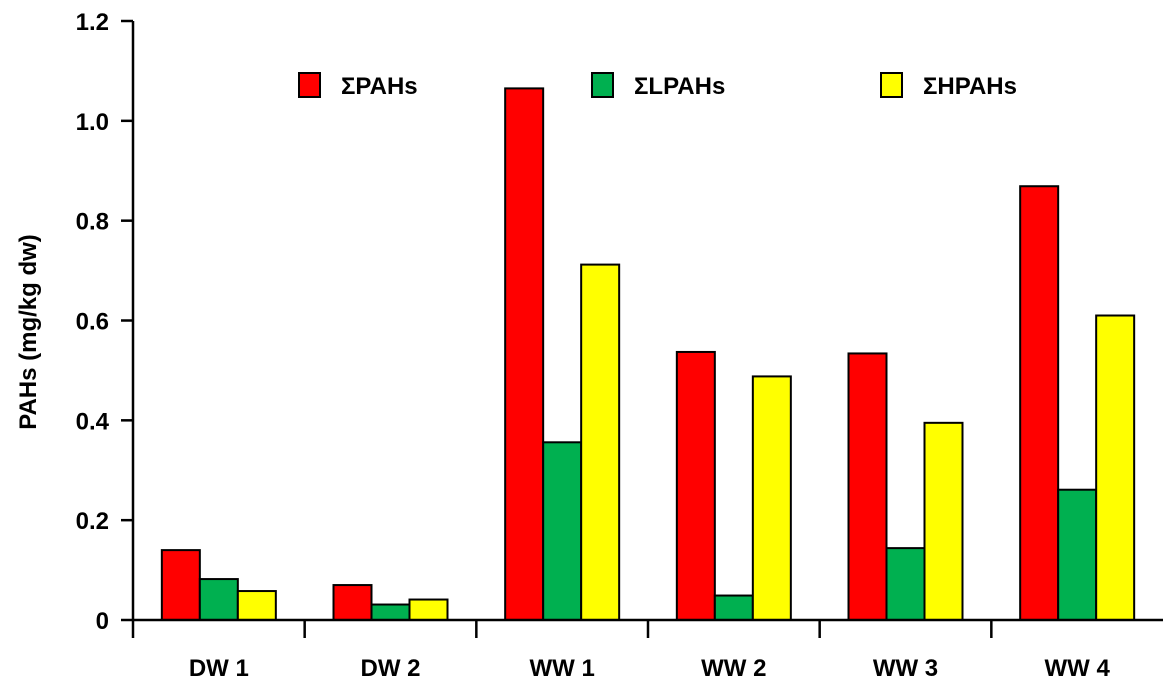 The width and height of the screenshot is (1163, 691). Describe the element at coordinates (562, 531) in the screenshot. I see `bar-ΣLPAHs-ww-1` at that location.